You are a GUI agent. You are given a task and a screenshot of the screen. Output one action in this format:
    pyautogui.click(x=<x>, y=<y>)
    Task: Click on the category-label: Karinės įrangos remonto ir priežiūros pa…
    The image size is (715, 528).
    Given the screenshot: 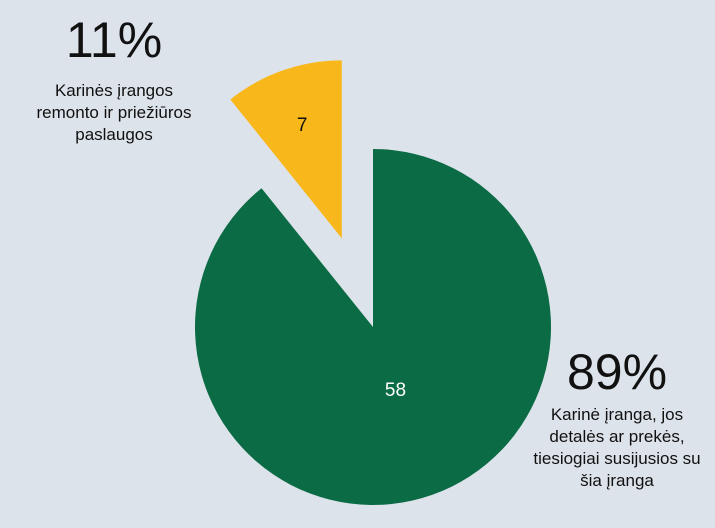 What is the action you would take?
    pyautogui.click(x=114, y=112)
    